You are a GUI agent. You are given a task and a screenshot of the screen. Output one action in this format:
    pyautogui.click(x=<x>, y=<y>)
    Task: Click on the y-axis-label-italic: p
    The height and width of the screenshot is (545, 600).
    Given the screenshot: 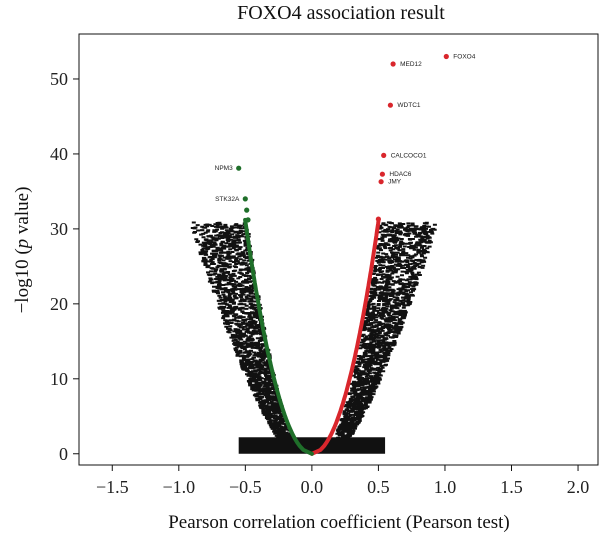 What is the action you would take?
    pyautogui.click(x=22, y=245)
    